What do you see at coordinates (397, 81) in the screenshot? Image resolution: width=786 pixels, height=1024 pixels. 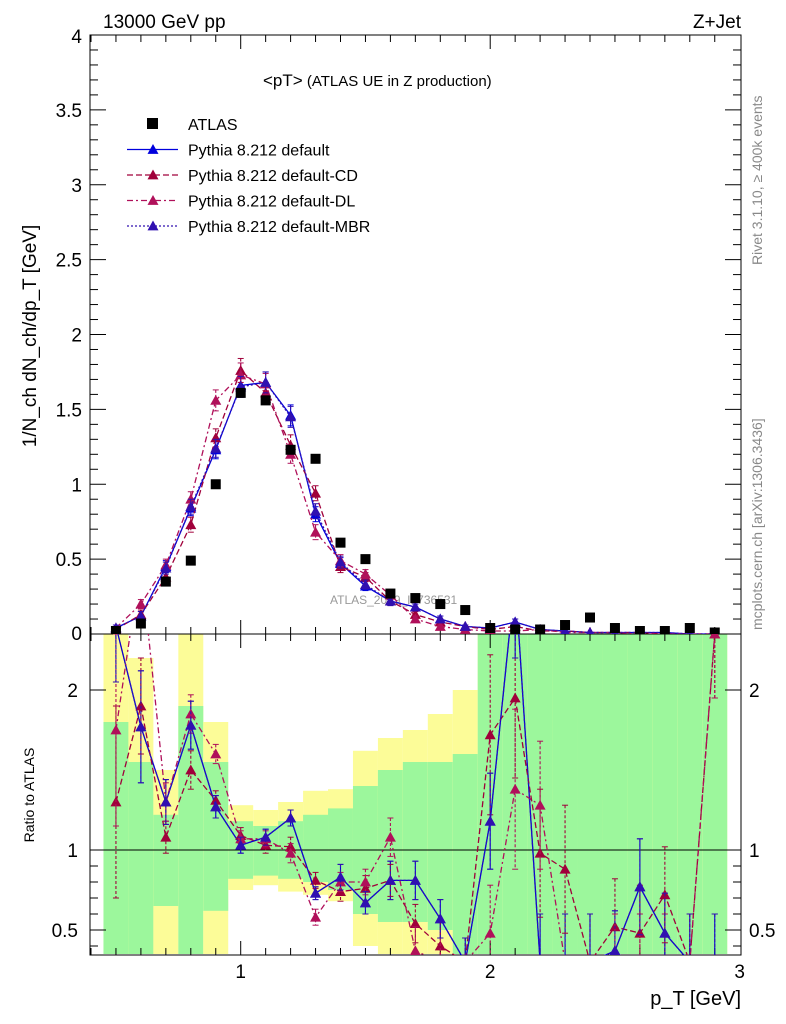 I see `plot-title-sub: (ATLAS UE in Z production)` at bounding box center [397, 81].